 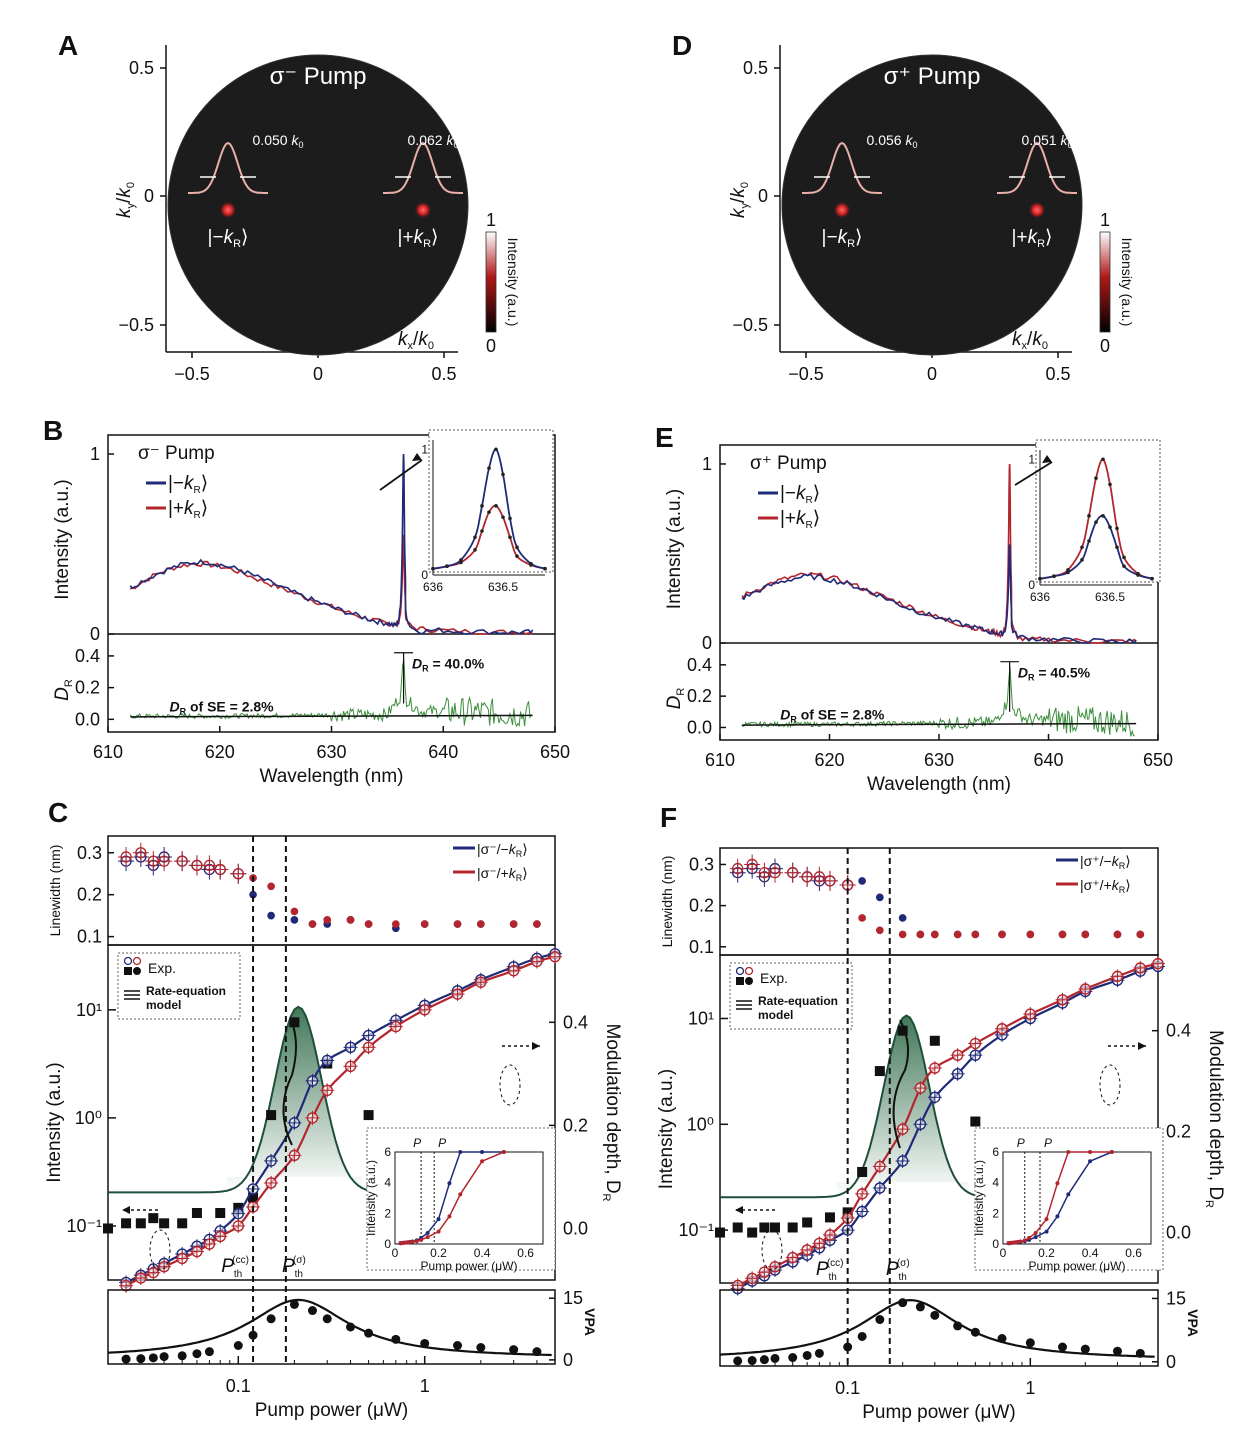 I want to click on x-tick-label: 0.5, so click(x=443, y=374).